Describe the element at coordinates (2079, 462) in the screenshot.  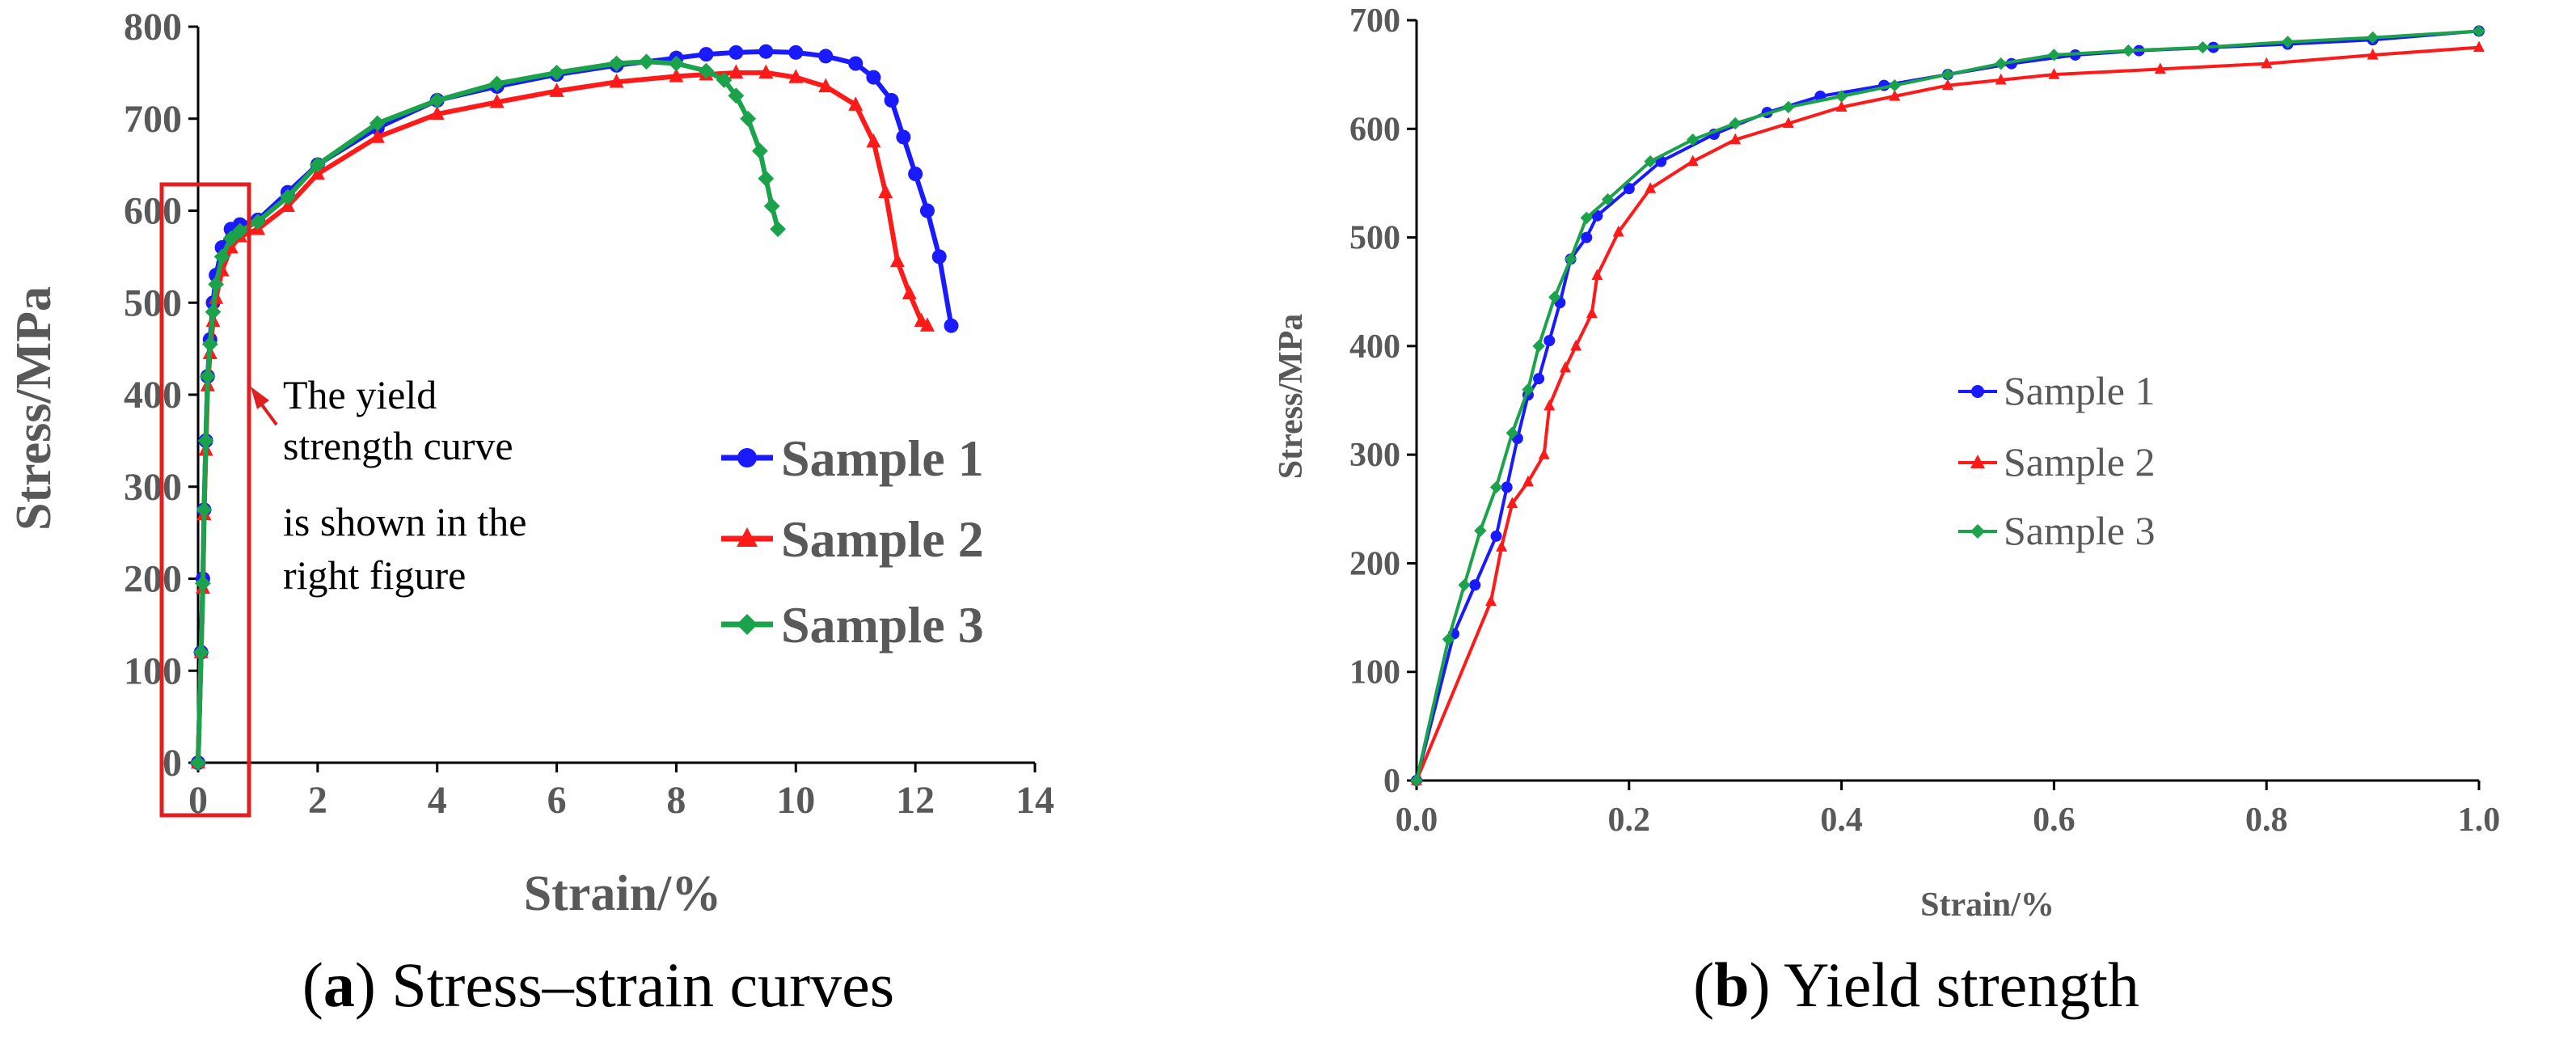
I see `legend-b-sample-2-label: Sample 2` at that location.